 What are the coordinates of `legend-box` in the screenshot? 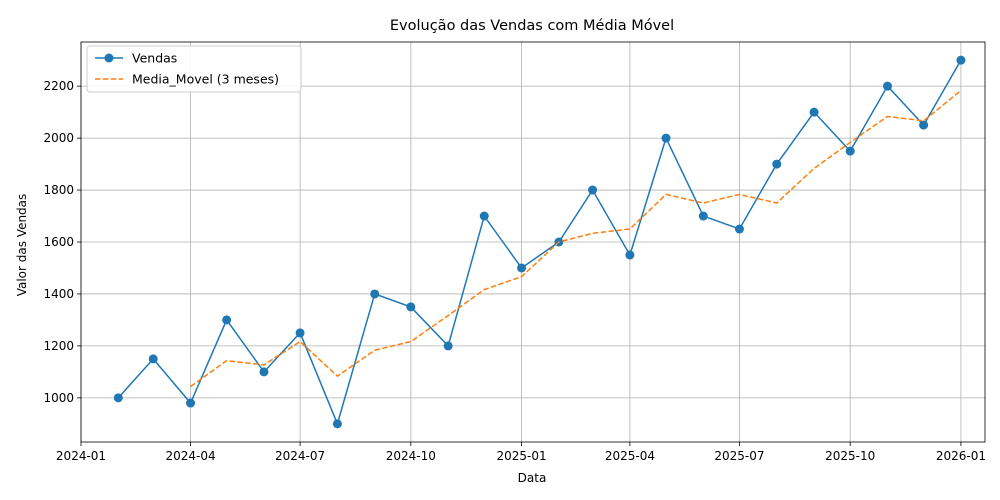 It's located at (194, 69).